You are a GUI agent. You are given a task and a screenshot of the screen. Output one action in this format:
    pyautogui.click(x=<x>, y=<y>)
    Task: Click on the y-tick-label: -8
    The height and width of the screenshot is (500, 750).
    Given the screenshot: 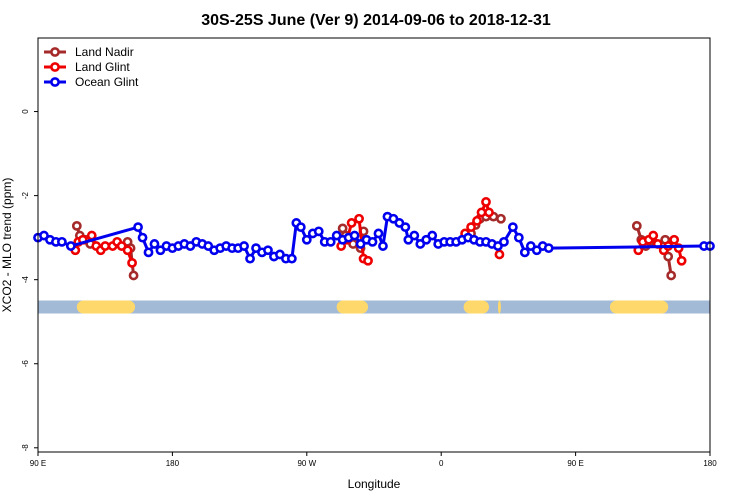 What is the action you would take?
    pyautogui.click(x=25, y=448)
    